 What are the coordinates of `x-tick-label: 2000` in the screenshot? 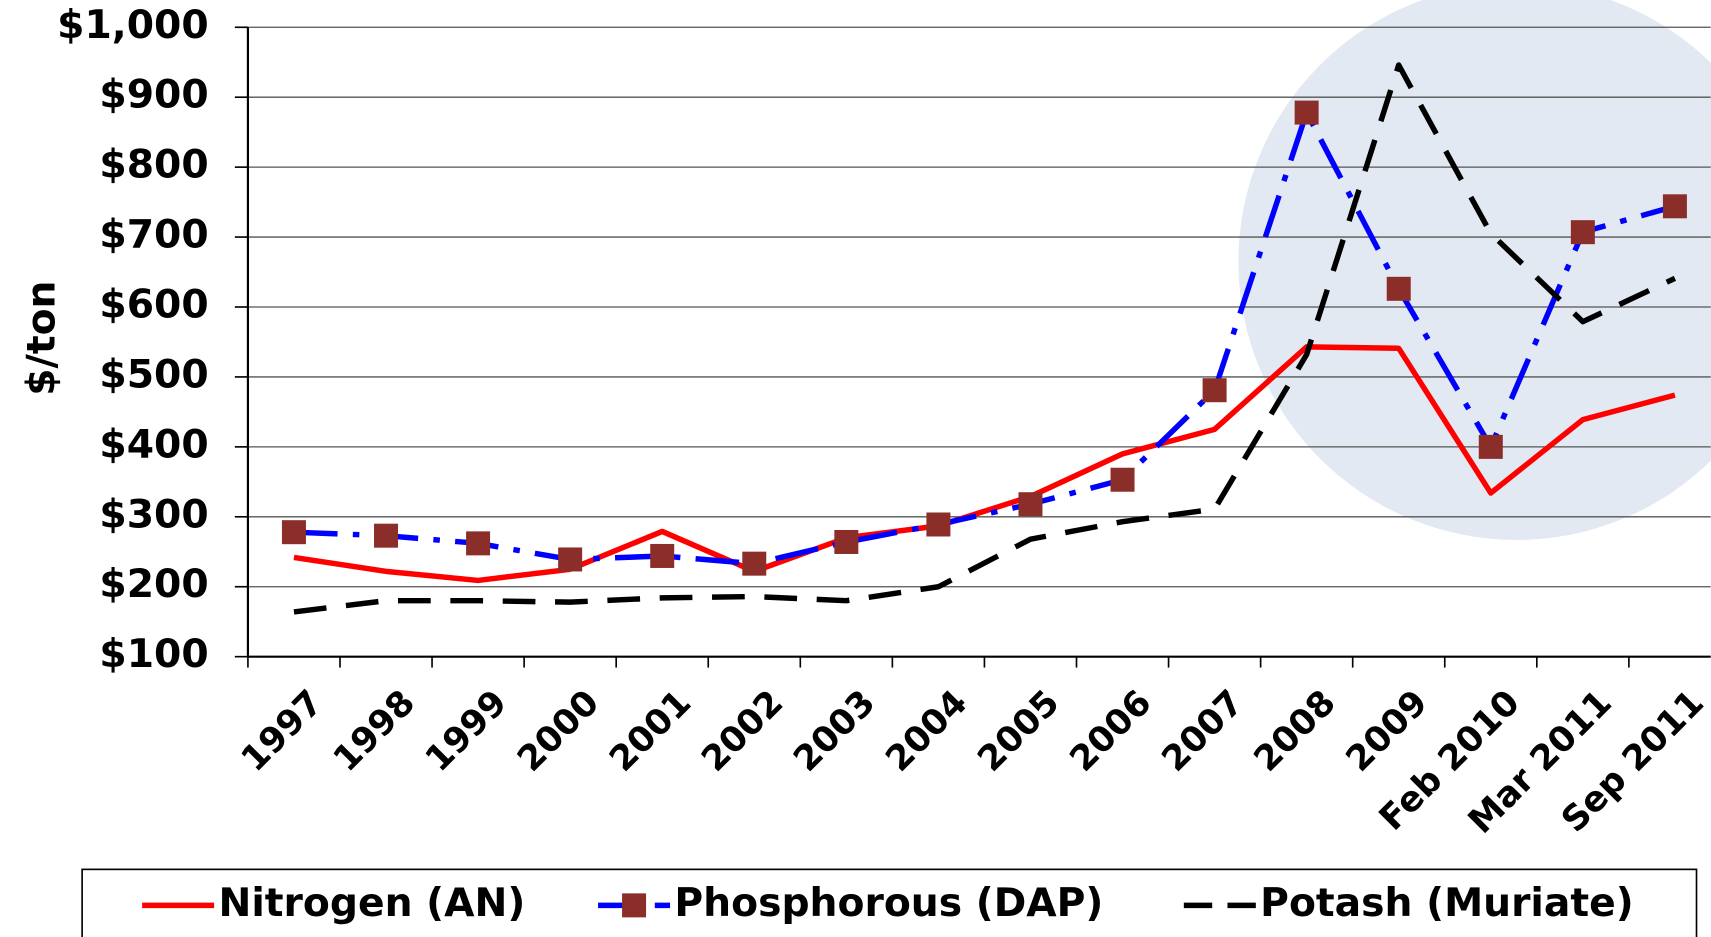 It's located at (558, 731).